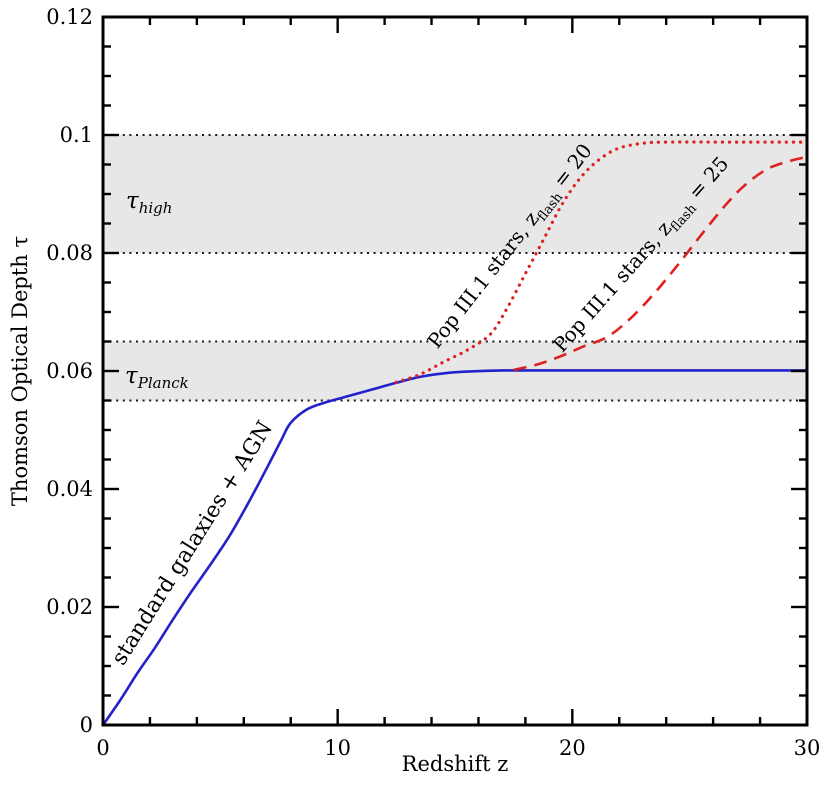  What do you see at coordinates (76, 135) in the screenshot?
I see `y-tick-label: 0.1` at bounding box center [76, 135].